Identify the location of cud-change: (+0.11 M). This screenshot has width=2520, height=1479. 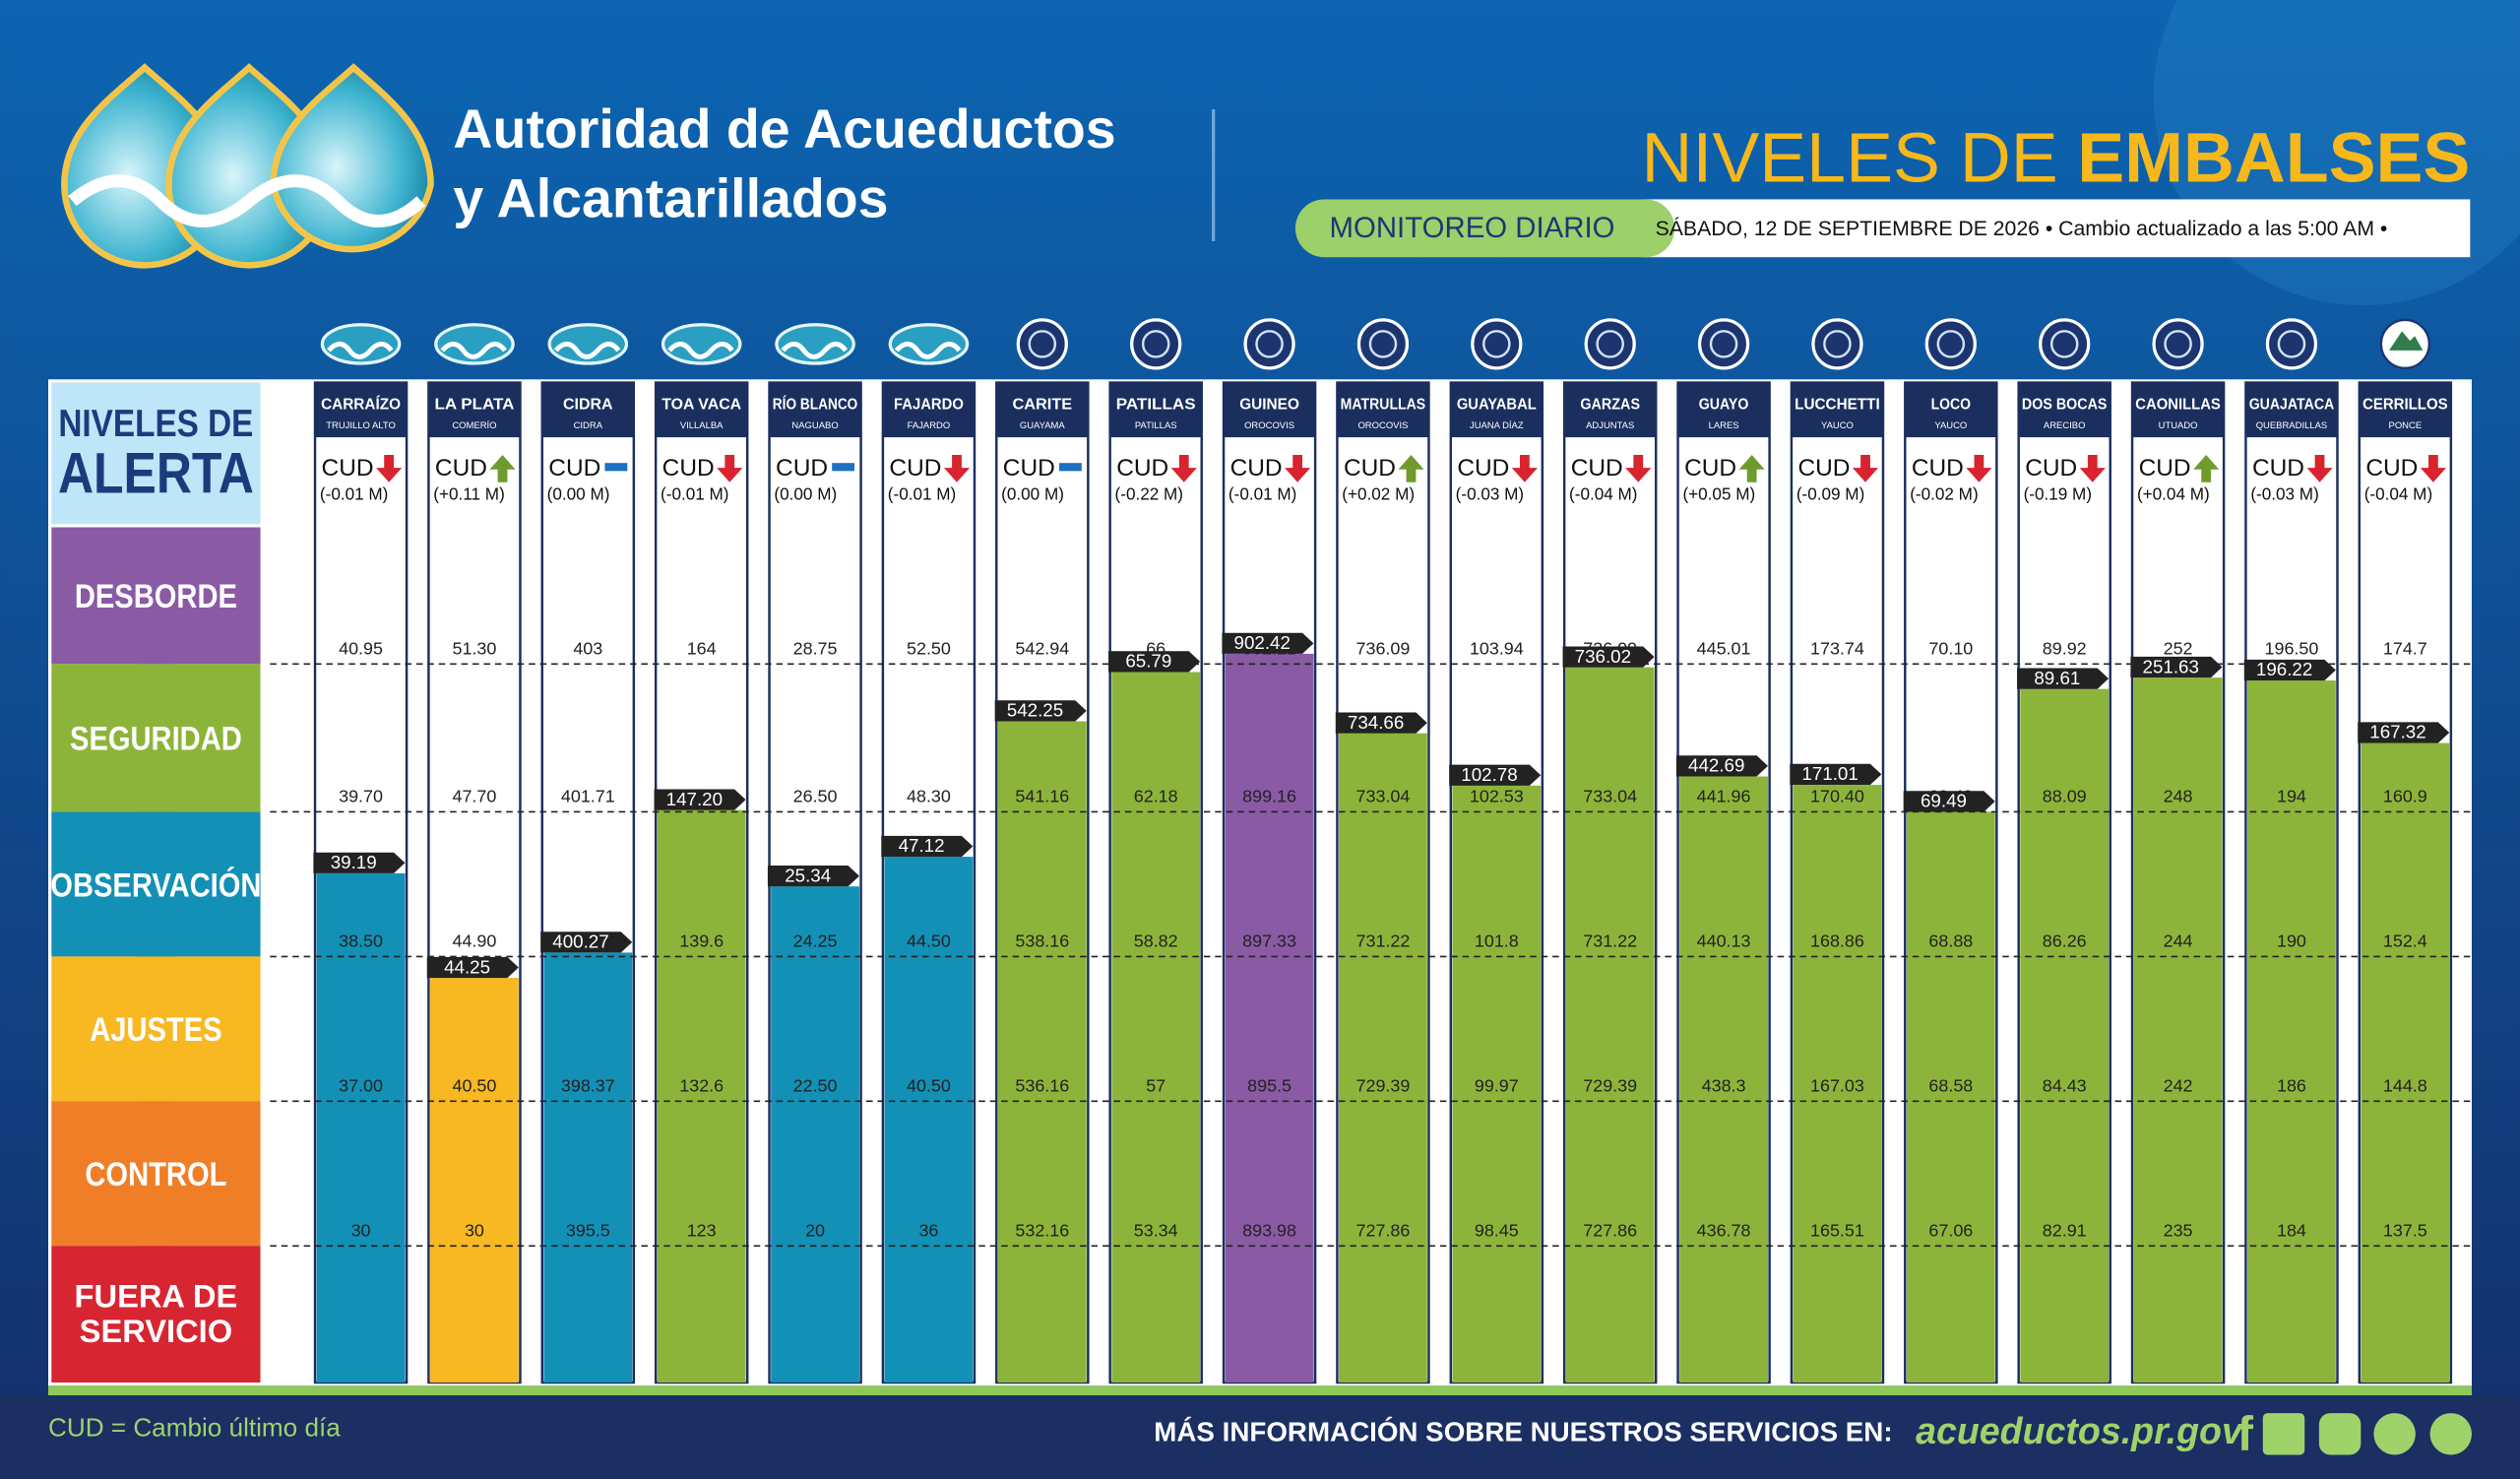
(469, 493).